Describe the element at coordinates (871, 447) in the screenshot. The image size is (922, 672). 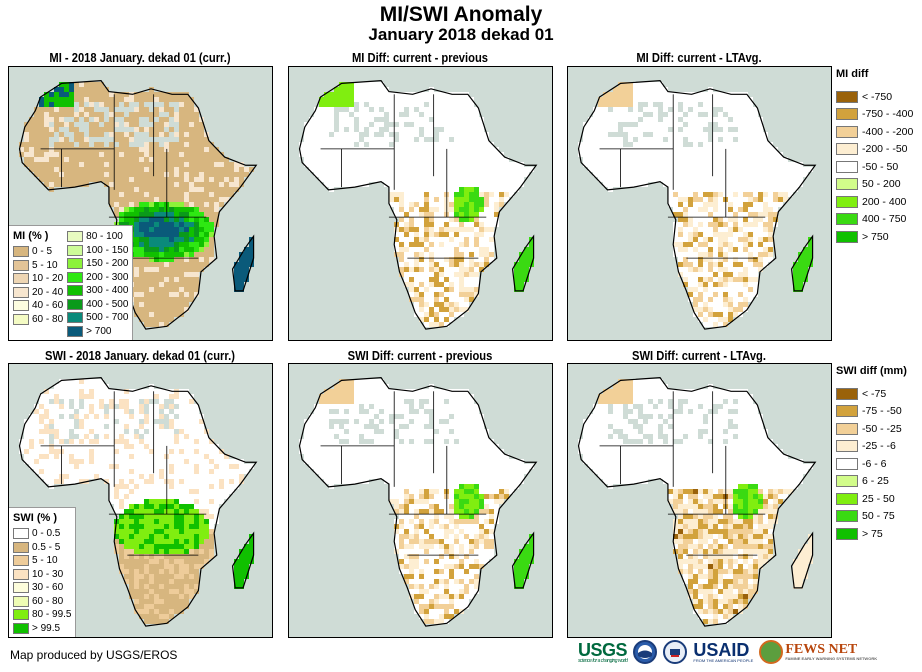
I see `legend-item: -25 - -6` at that location.